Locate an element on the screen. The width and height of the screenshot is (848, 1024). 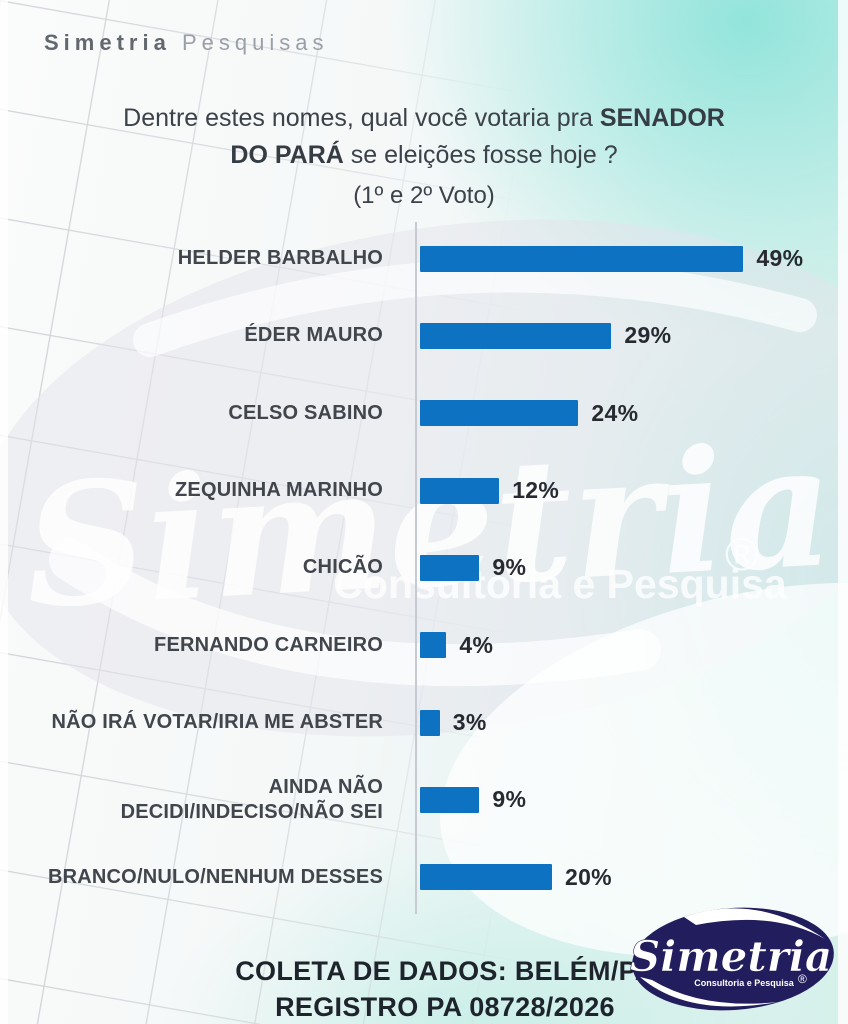
photo-edge-right is located at coordinates (843, 512).